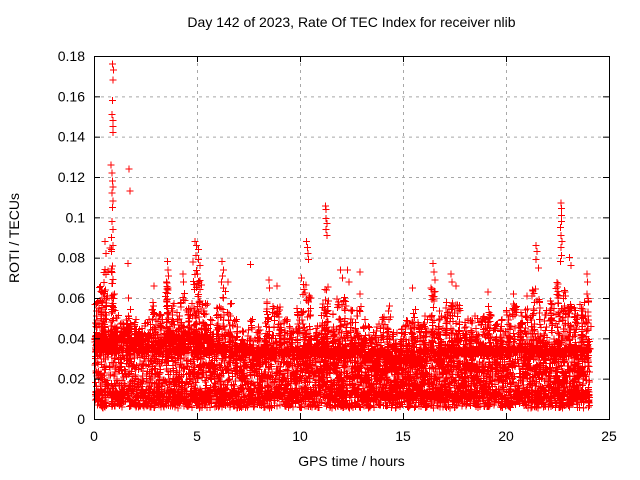  What do you see at coordinates (609, 436) in the screenshot?
I see `x-tick-label: 25` at bounding box center [609, 436].